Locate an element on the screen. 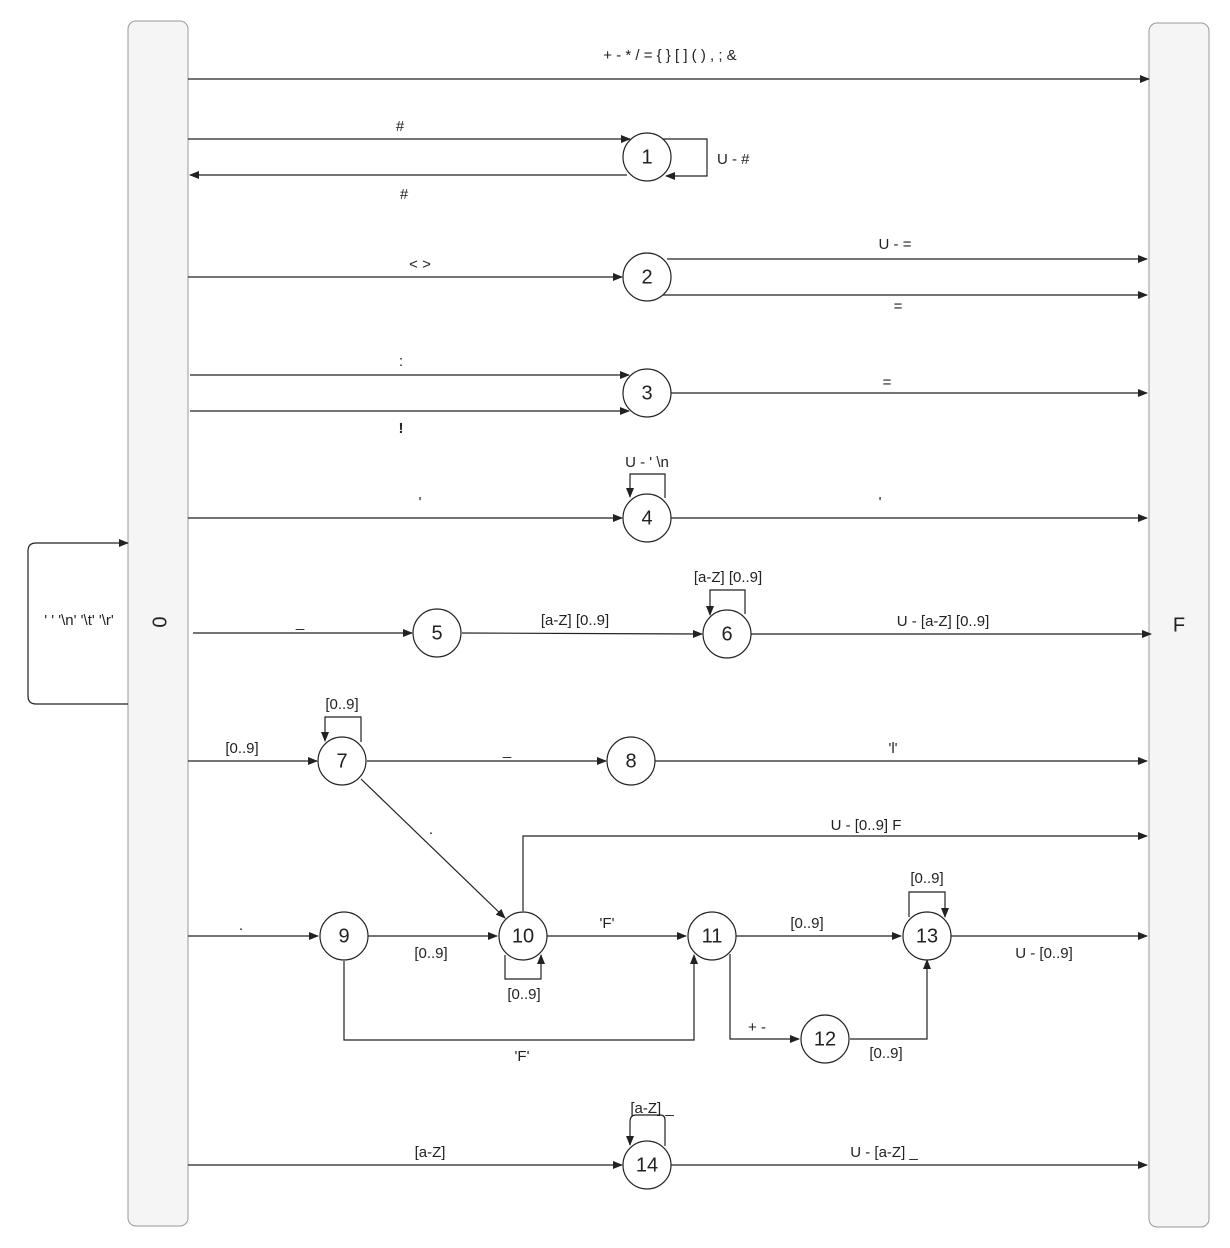 The width and height of the screenshot is (1230, 1248). state-node-label: 9 is located at coordinates (343, 936).